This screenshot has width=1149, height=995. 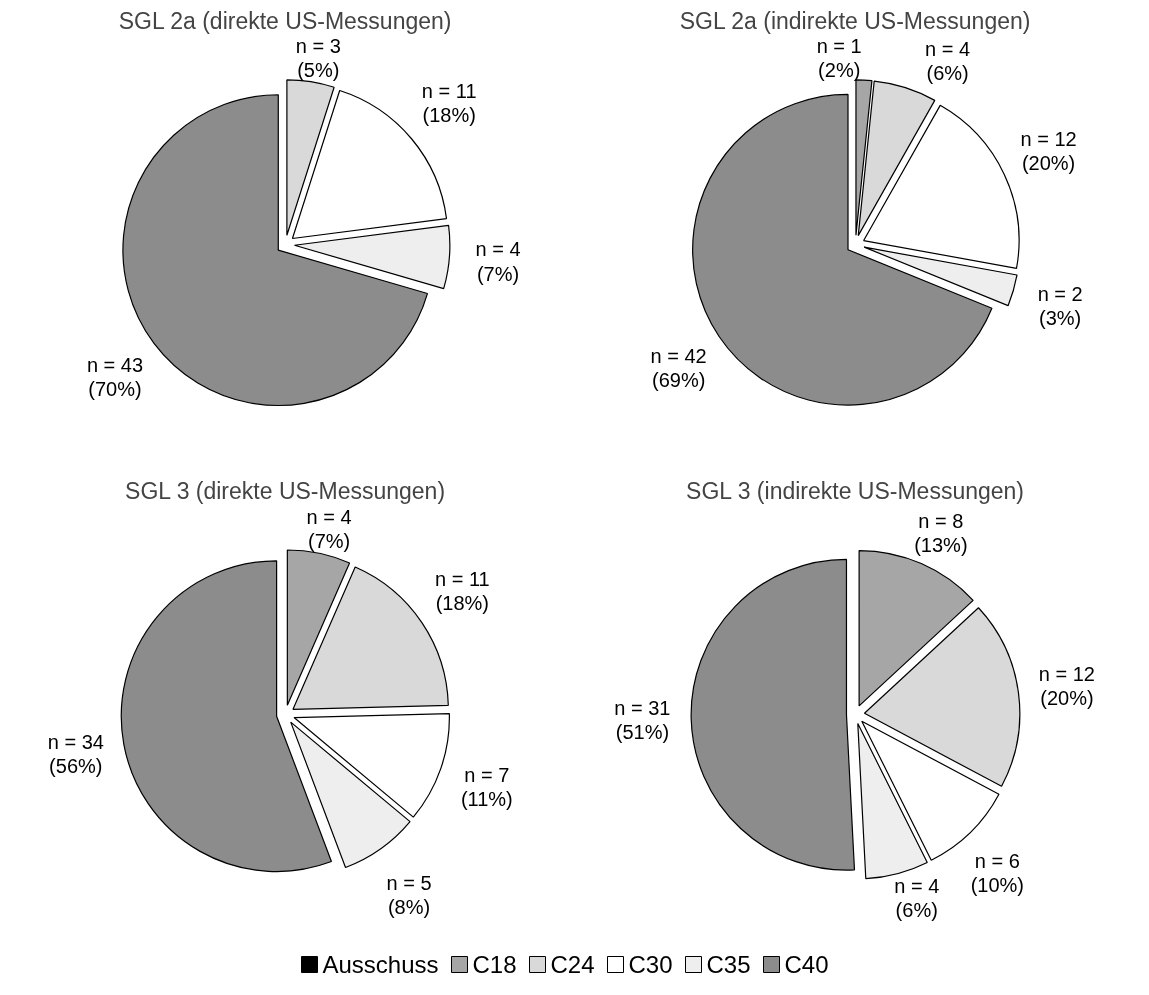 What do you see at coordinates (380, 964) in the screenshot?
I see `legend-label: Ausschuss` at bounding box center [380, 964].